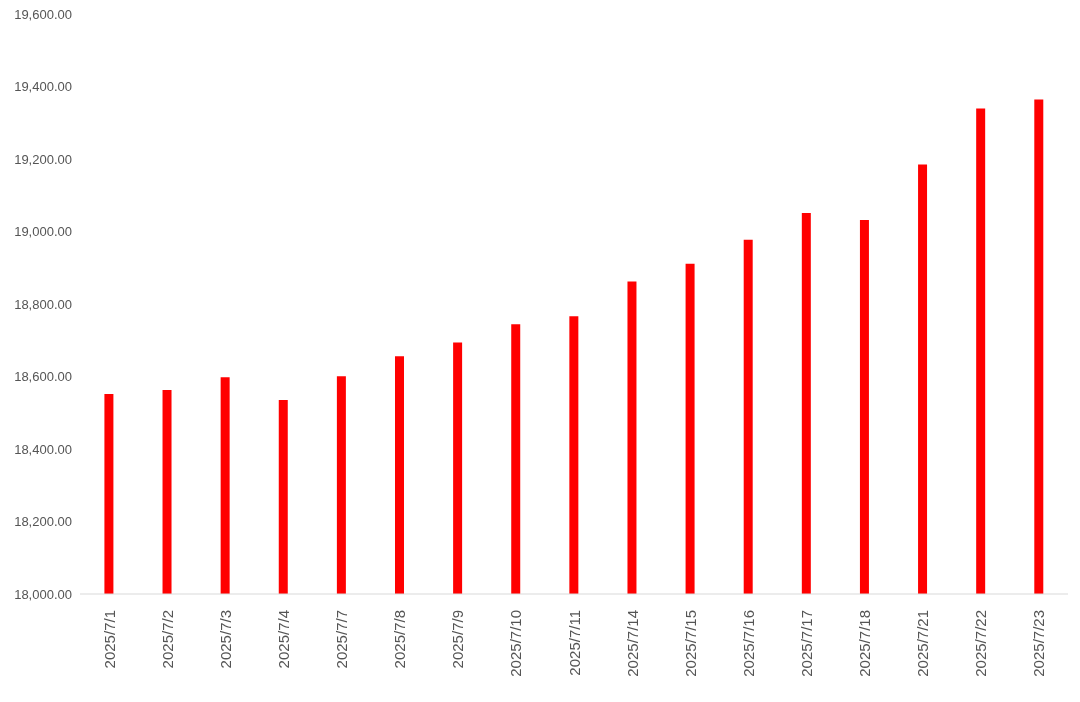 This screenshot has height=702, width=1080. Describe the element at coordinates (167, 639) in the screenshot. I see `x-tick-label: 2025/7/2` at that location.